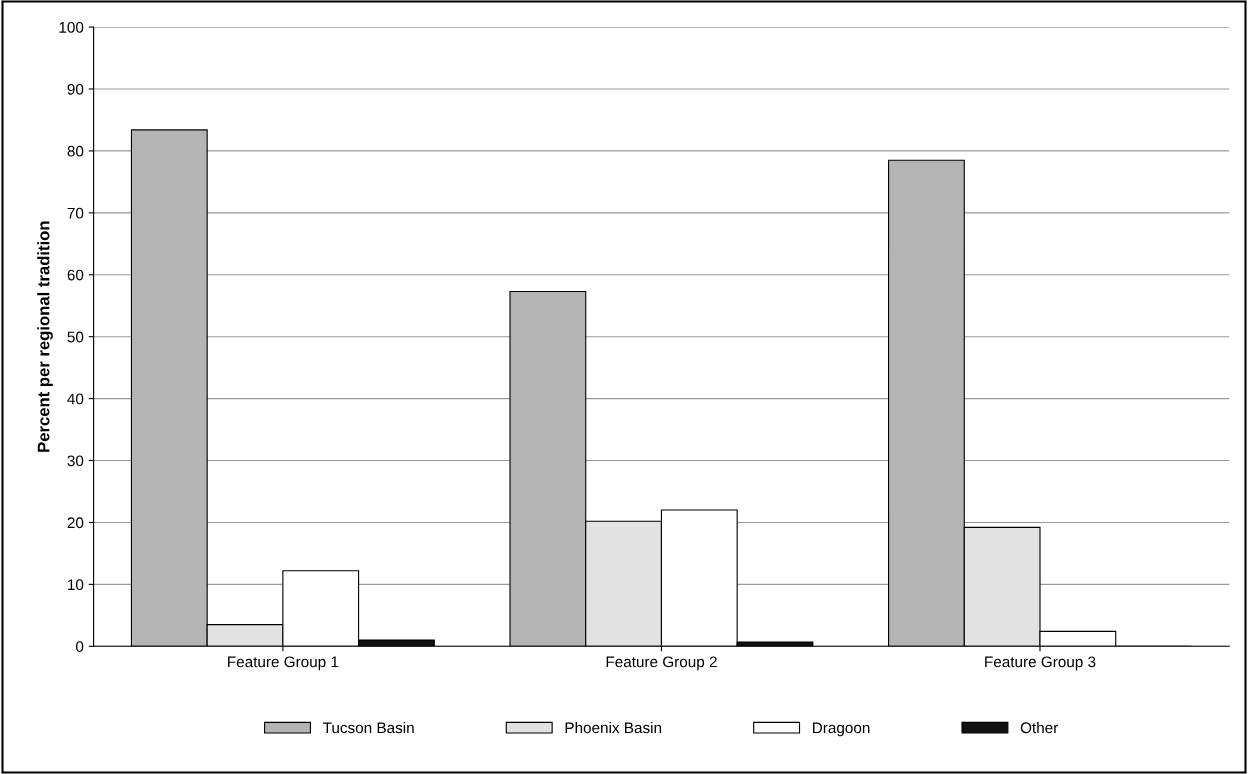 This screenshot has height=774, width=1248. What do you see at coordinates (76, 585) in the screenshot?
I see `y-tick-label: 10` at bounding box center [76, 585].